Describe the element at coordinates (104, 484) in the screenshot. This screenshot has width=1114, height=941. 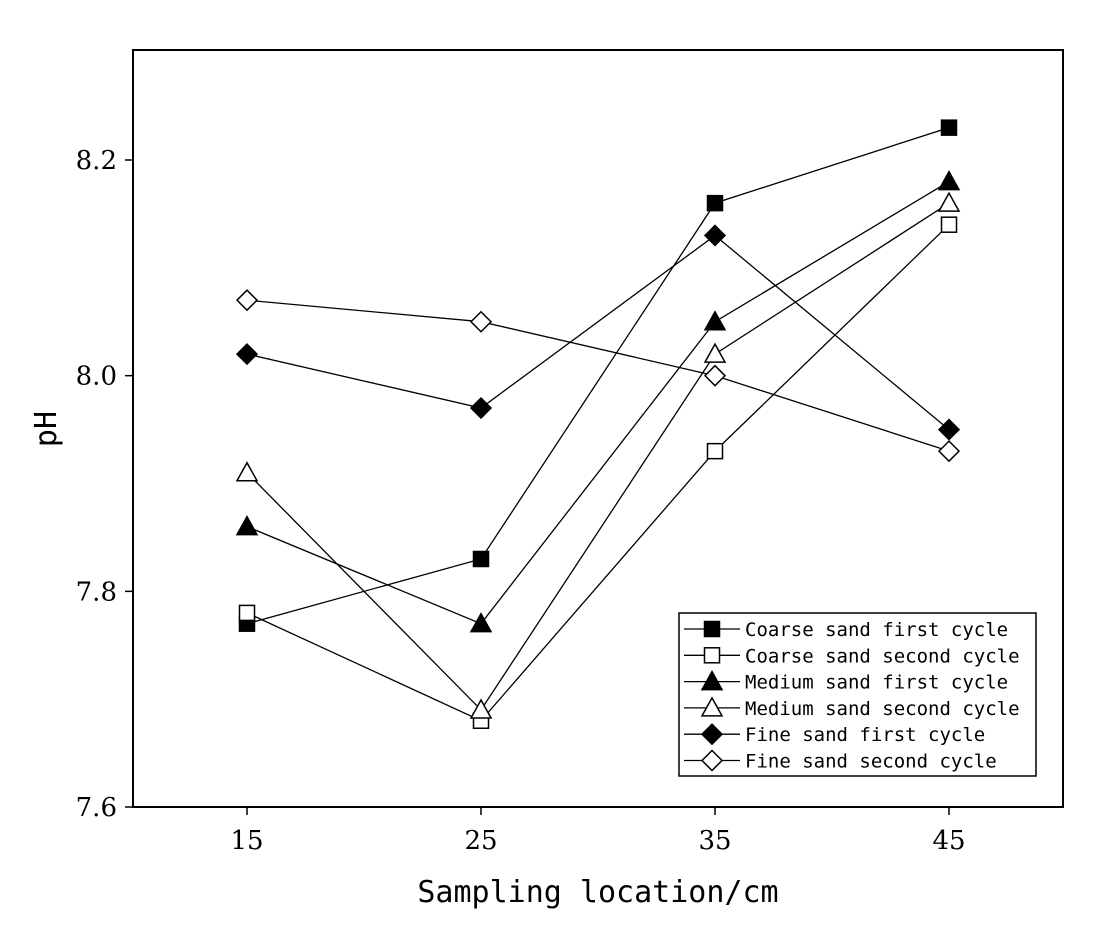
I see `y-axis-ticks: 7.6 7.8 8.0 8.2` at that location.